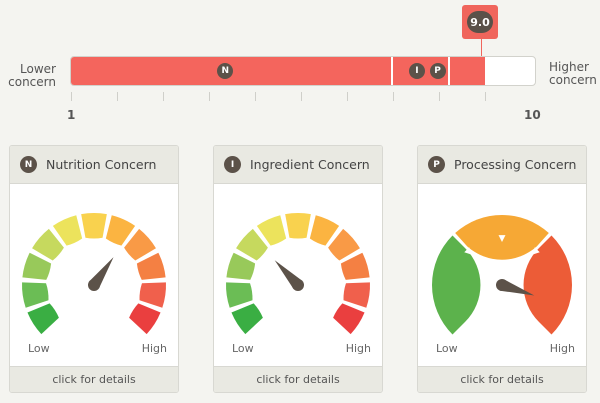 The image size is (600, 403). I want to click on card-title: Ingredient Concern, so click(310, 164).